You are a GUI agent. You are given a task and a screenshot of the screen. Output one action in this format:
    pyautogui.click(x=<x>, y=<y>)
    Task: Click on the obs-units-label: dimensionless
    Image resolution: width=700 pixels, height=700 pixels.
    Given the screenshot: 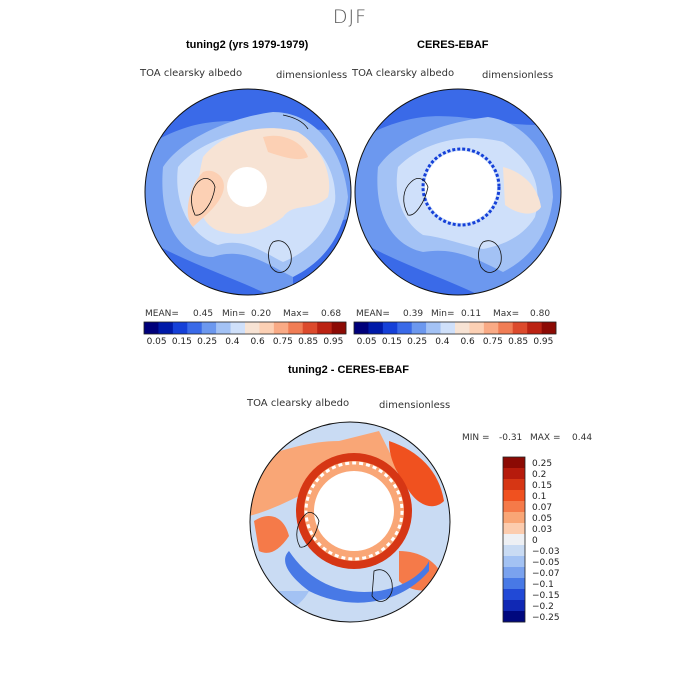 What is the action you would take?
    pyautogui.click(x=518, y=75)
    